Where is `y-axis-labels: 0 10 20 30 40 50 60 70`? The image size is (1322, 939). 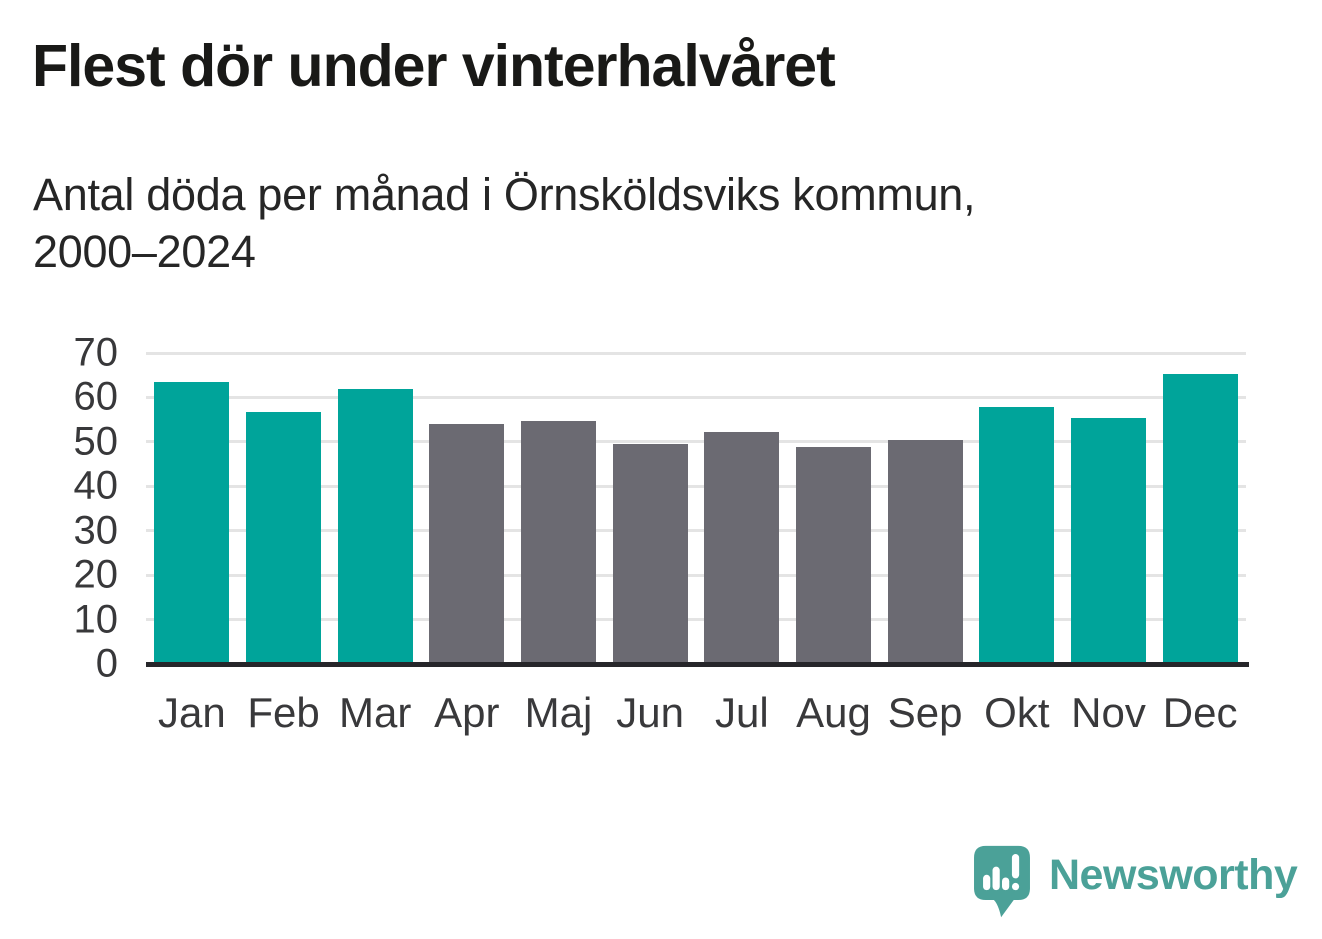 y-axis-labels: 0 10 20 30 40 50 60 70 is located at coordinates (74, 508).